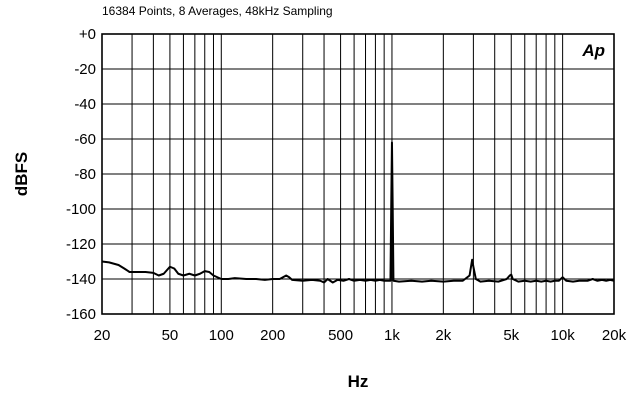  What do you see at coordinates (360, 335) in the screenshot?
I see `x-tick-labels: 20 50 100 200 500 1k 2k 5k 10k 20k` at bounding box center [360, 335].